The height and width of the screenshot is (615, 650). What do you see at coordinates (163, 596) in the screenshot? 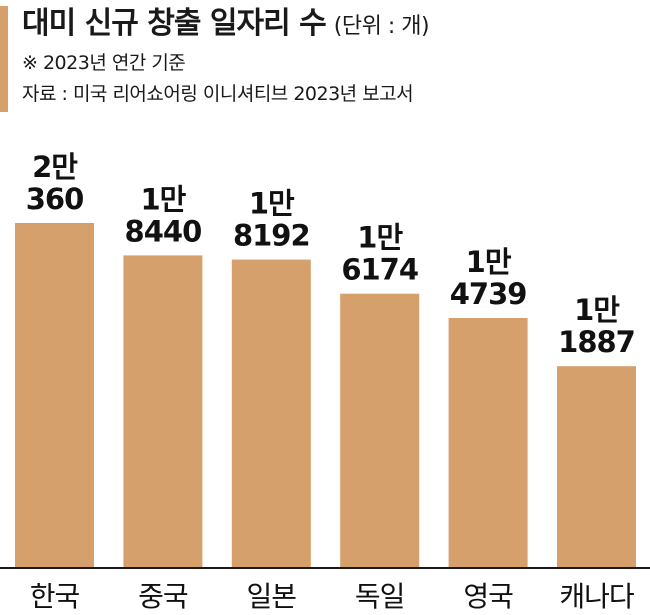
I see `category-label-1: 중국` at bounding box center [163, 596].